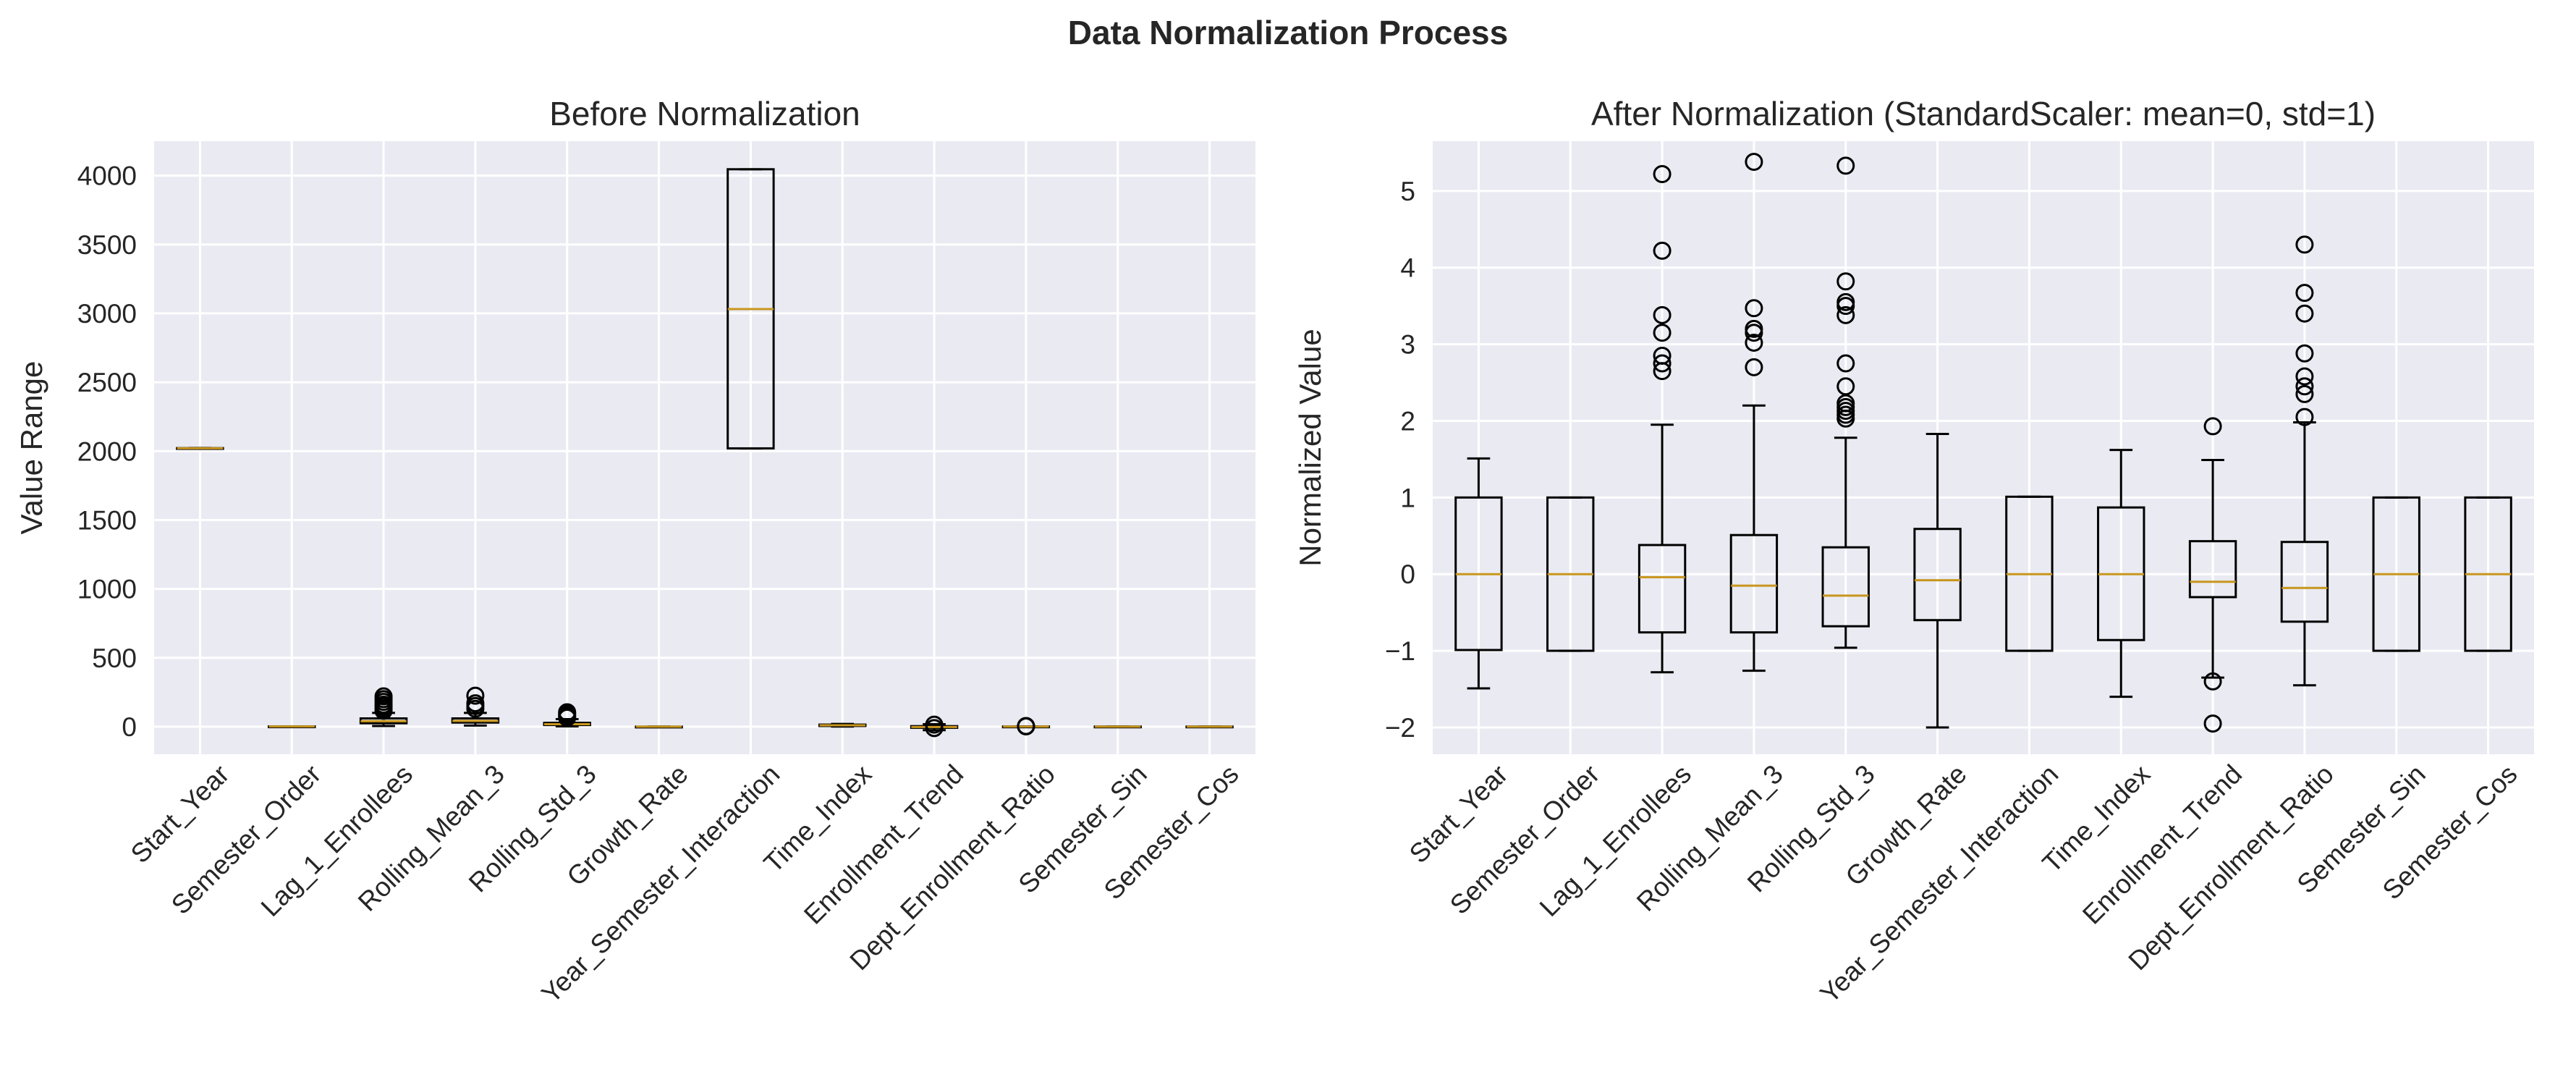 Image resolution: width=2576 pixels, height=1072 pixels. Describe the element at coordinates (107, 176) in the screenshot. I see `y-tick-label: 4000` at that location.